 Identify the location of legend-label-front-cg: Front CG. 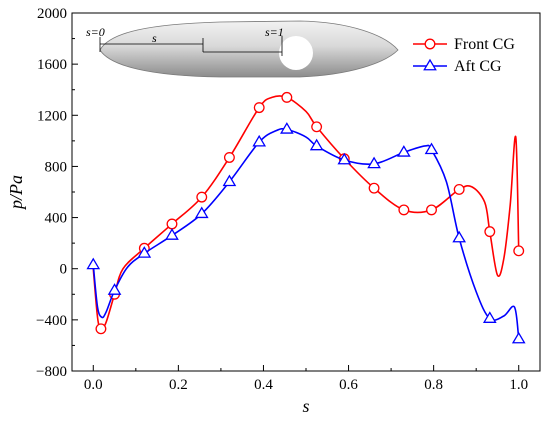
(484, 44).